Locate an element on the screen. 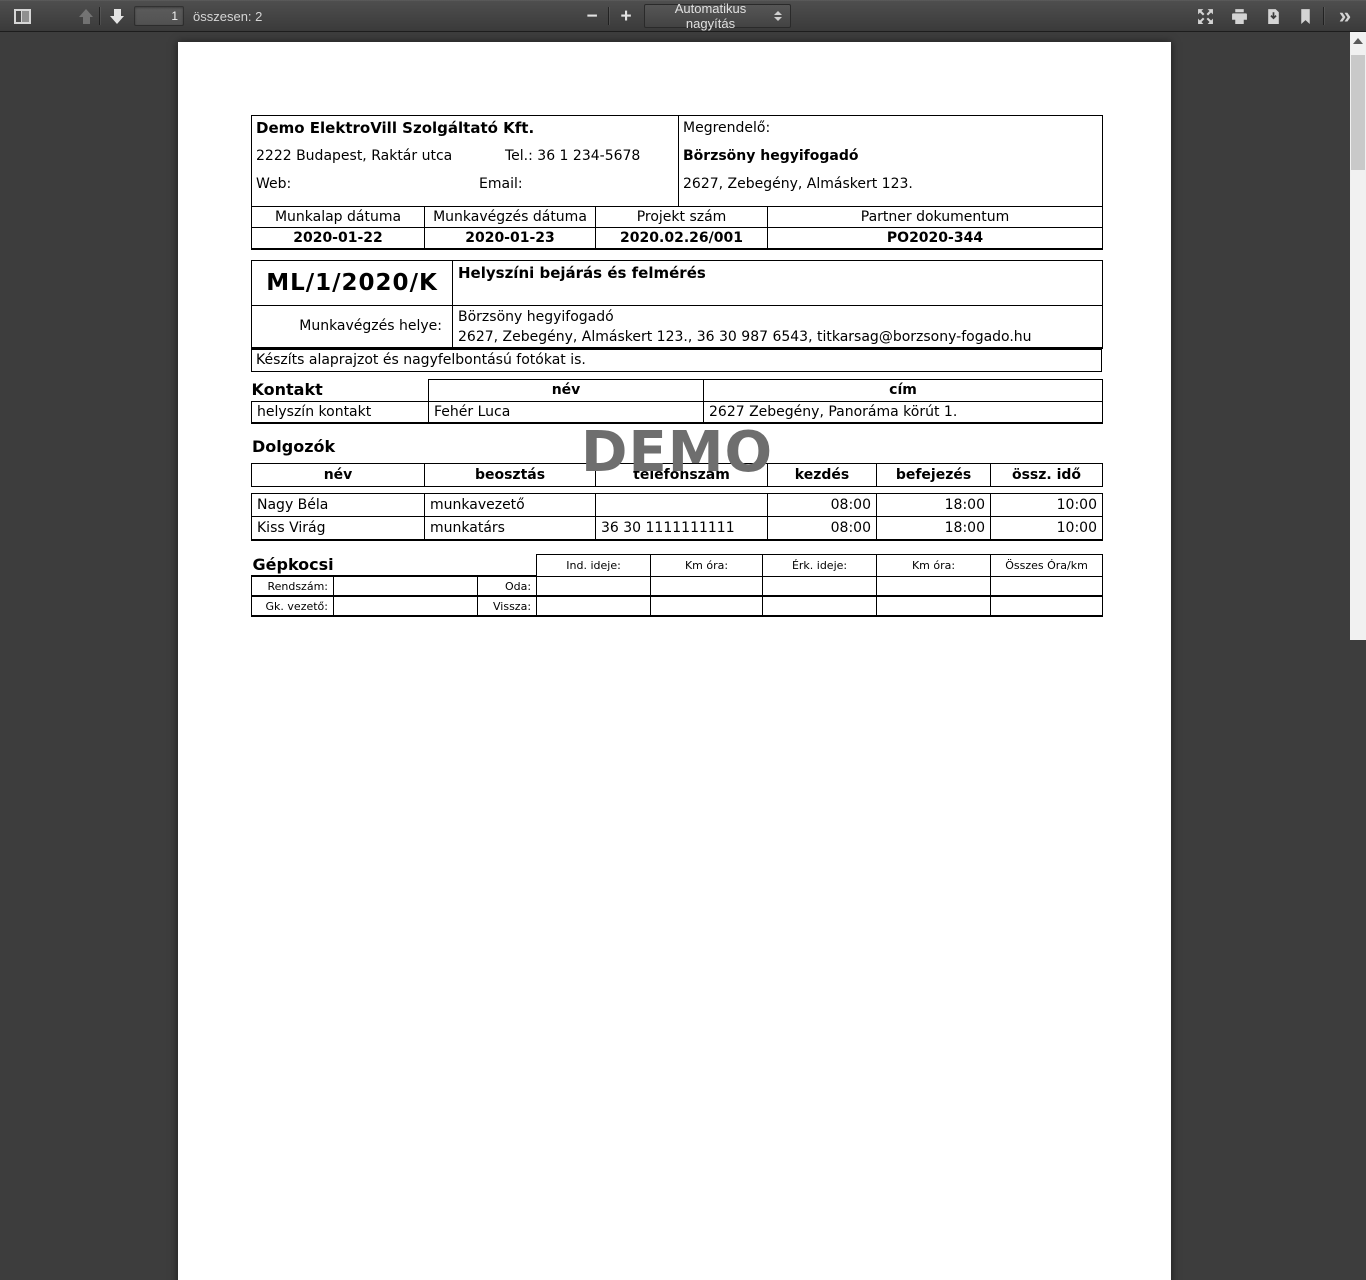 Image resolution: width=1366 pixels, height=1280 pixels. next-page-button is located at coordinates (117, 16).